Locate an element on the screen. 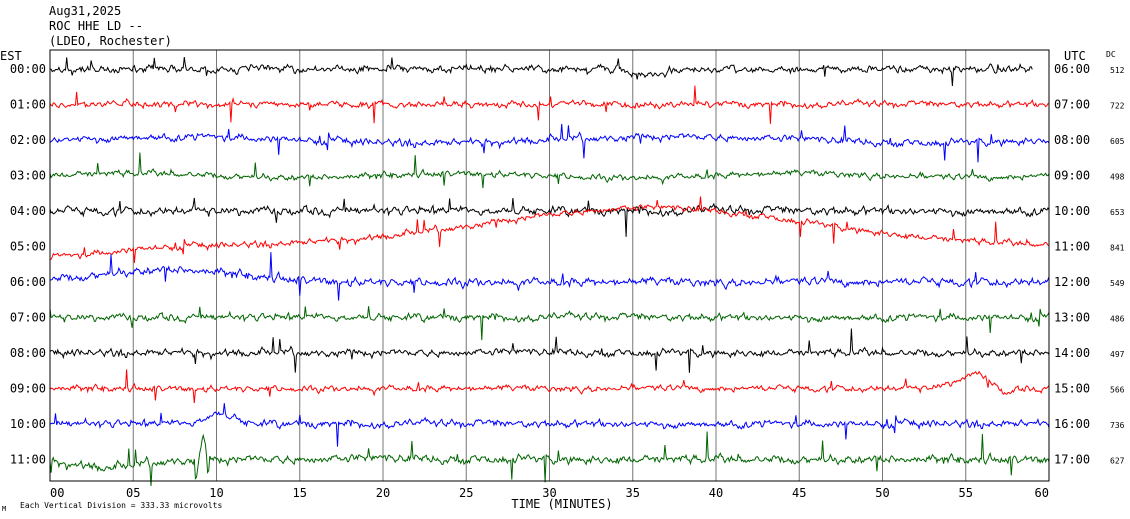 This screenshot has height=519, width=1130. dc-offset-value: 497 is located at coordinates (1117, 354).